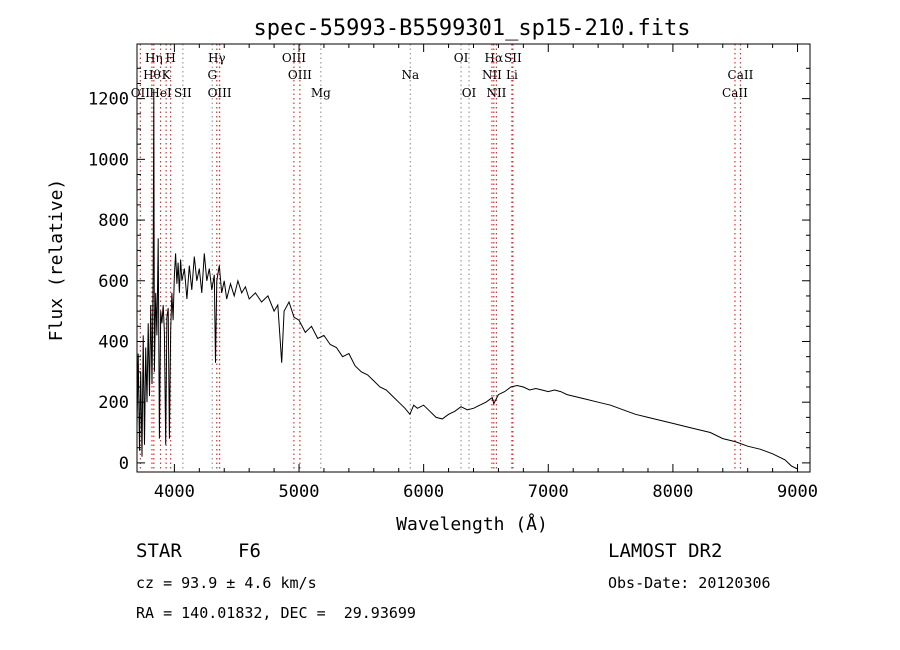  I want to click on x-axis-label: Wavelength (Å), so click(472, 524).